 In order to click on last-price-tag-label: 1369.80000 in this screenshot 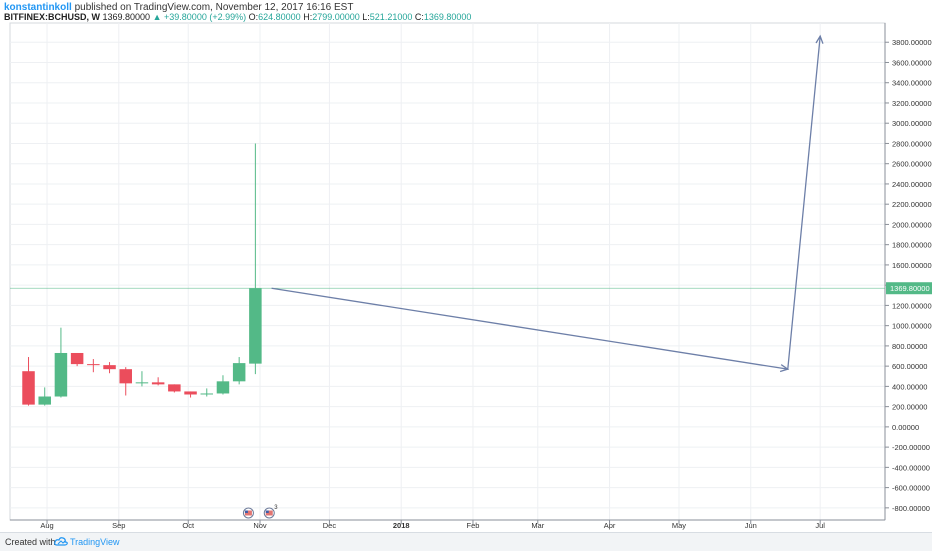, I will do `click(910, 288)`.